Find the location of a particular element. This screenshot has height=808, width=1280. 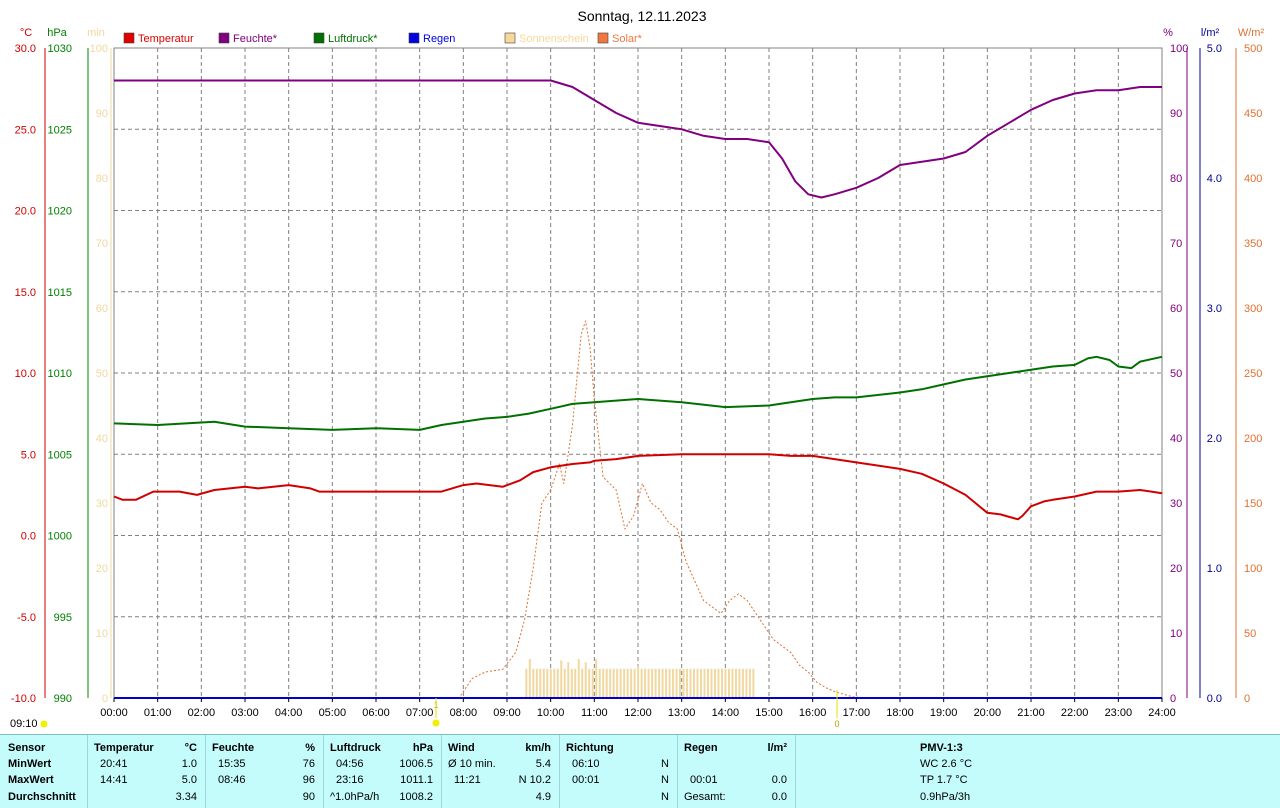

humidity-tick-label: 100 is located at coordinates (1179, 49).